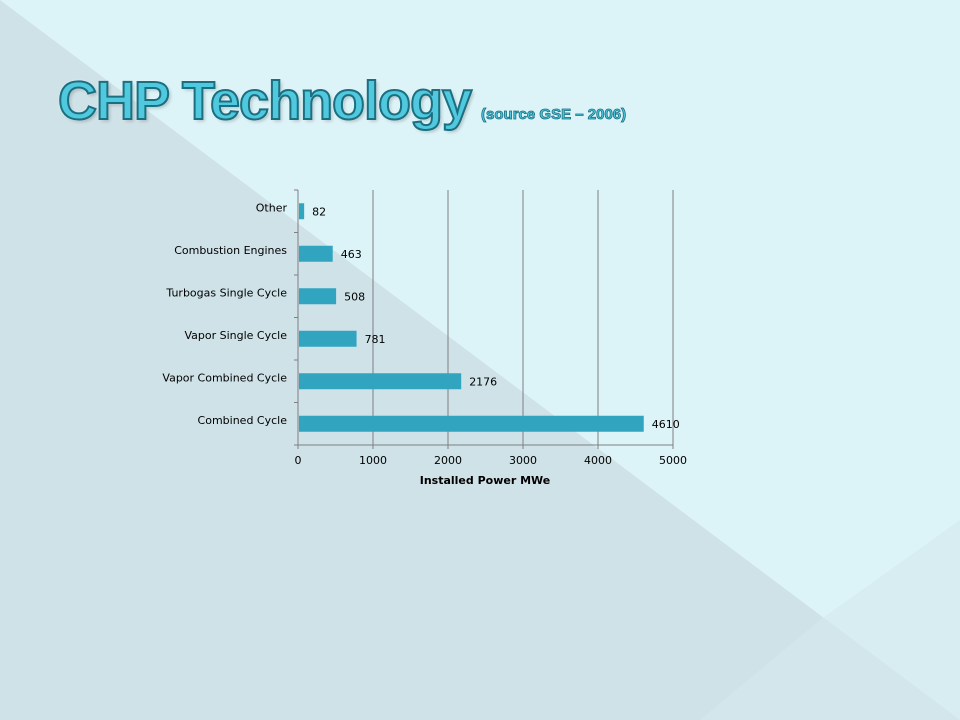  Describe the element at coordinates (523, 317) in the screenshot. I see `gridlines` at that location.